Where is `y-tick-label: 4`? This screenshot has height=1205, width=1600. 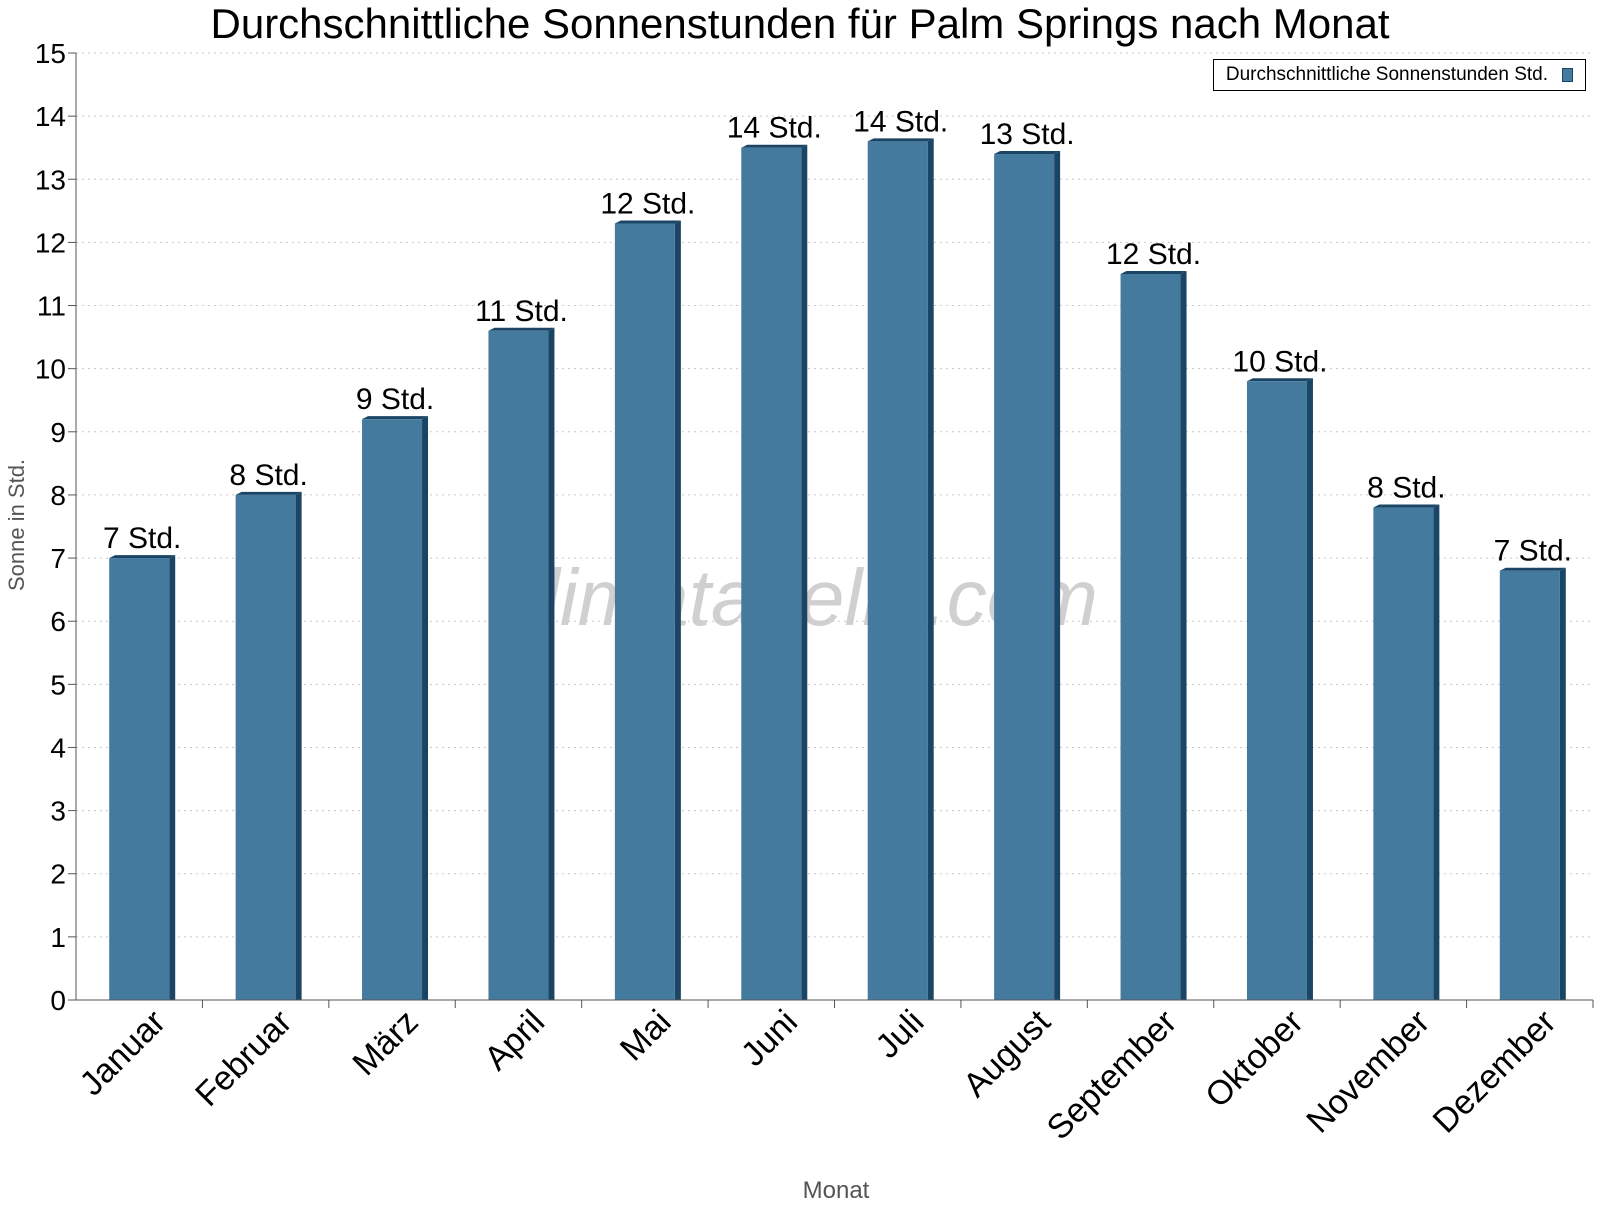 y-tick-label: 4 is located at coordinates (58, 747).